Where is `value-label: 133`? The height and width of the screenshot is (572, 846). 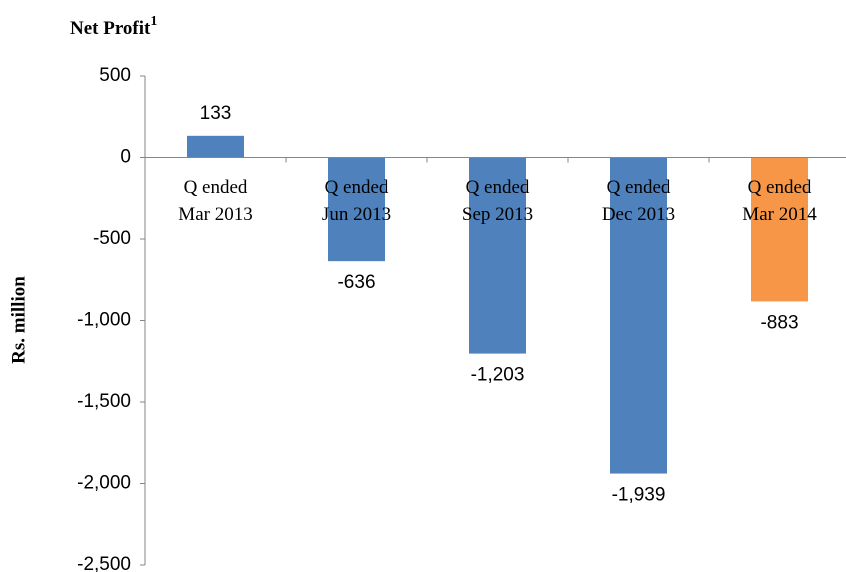
value-label: 133 is located at coordinates (216, 113).